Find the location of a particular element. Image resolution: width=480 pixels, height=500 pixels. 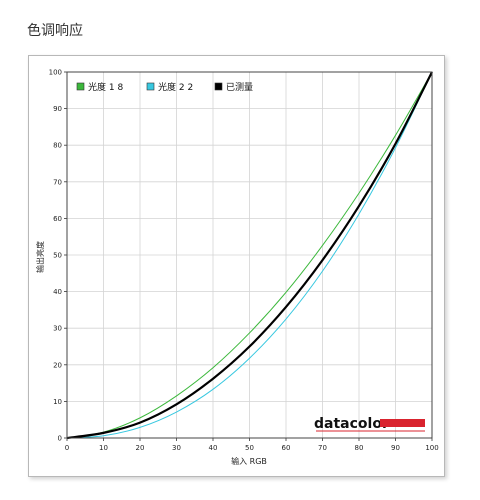

x-tick-label: 90 is located at coordinates (395, 448).